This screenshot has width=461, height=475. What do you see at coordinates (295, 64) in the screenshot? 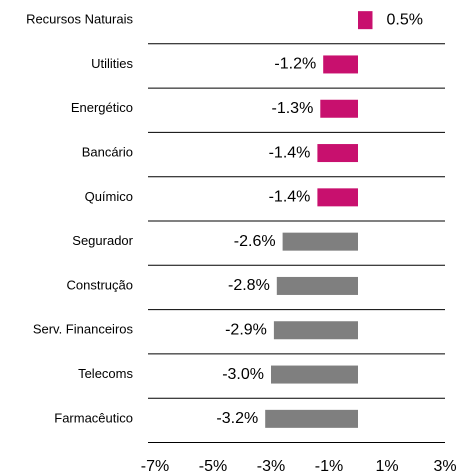
I see `value-label: -1.2%` at bounding box center [295, 64].